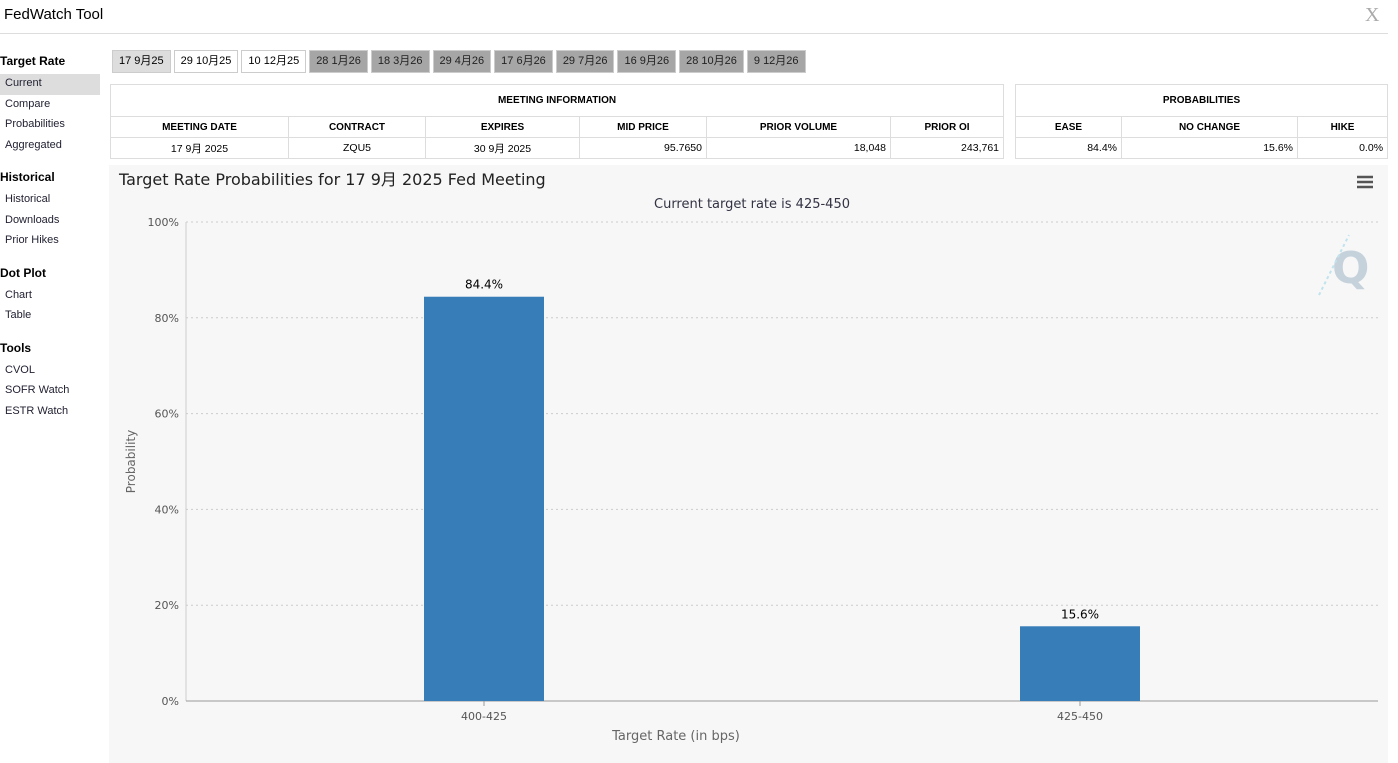 This screenshot has width=1398, height=763. Describe the element at coordinates (50, 295) in the screenshot. I see `sidebar-group: Dot Plot Chart Table` at that location.